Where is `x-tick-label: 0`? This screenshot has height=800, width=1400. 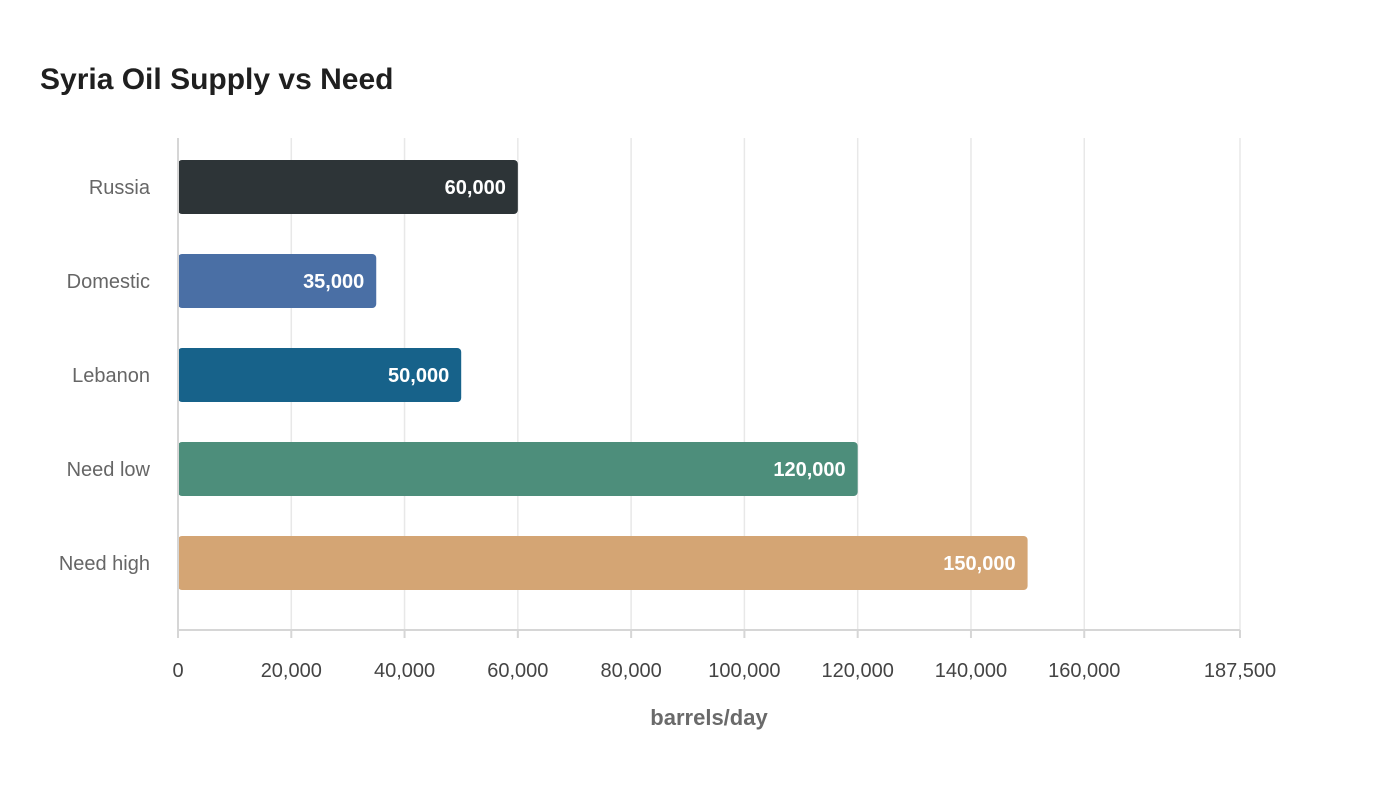 x-tick-label: 0 is located at coordinates (177, 671).